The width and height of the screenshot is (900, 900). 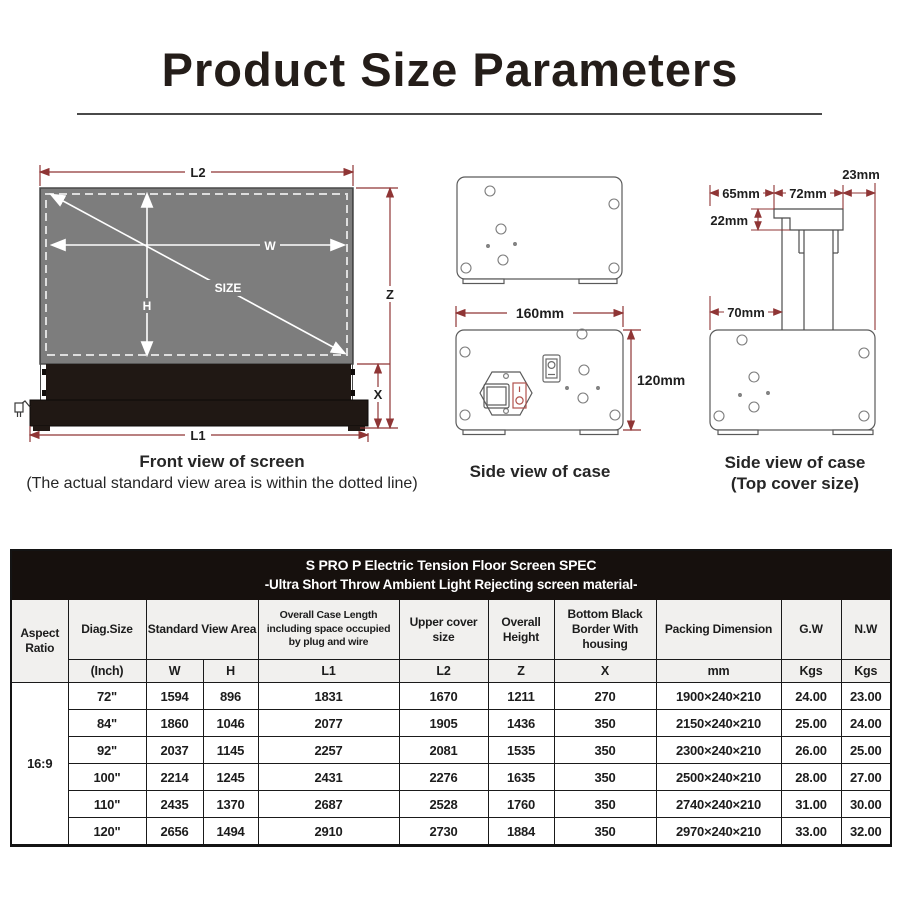 I want to click on table-cell: 2037, so click(x=174, y=750).